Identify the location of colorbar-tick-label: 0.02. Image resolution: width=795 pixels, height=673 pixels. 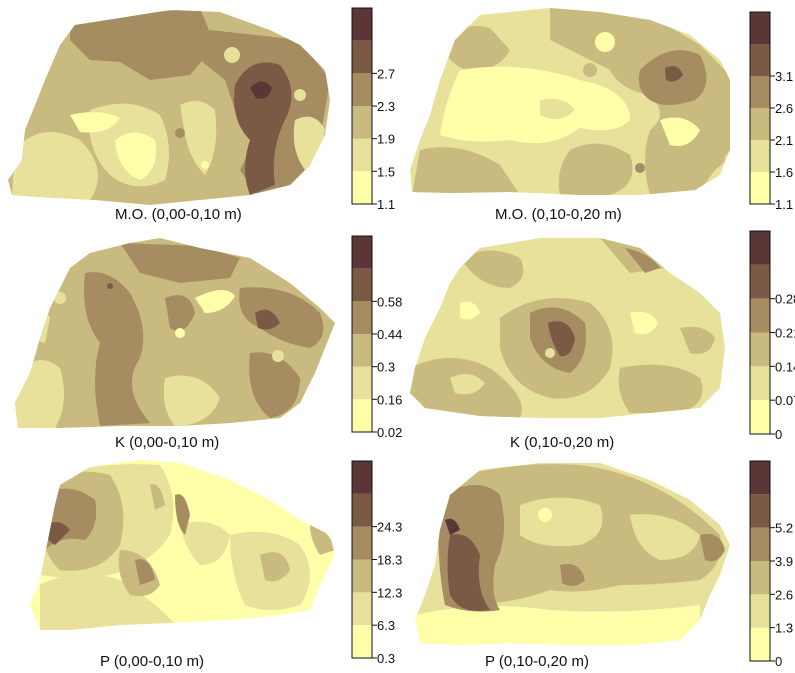
(389, 432).